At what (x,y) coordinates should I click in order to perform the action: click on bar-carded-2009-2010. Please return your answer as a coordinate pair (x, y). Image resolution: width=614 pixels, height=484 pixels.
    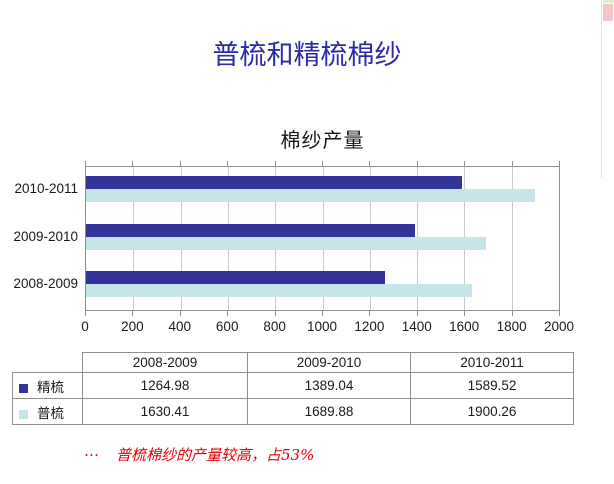
    Looking at the image, I should click on (286, 243).